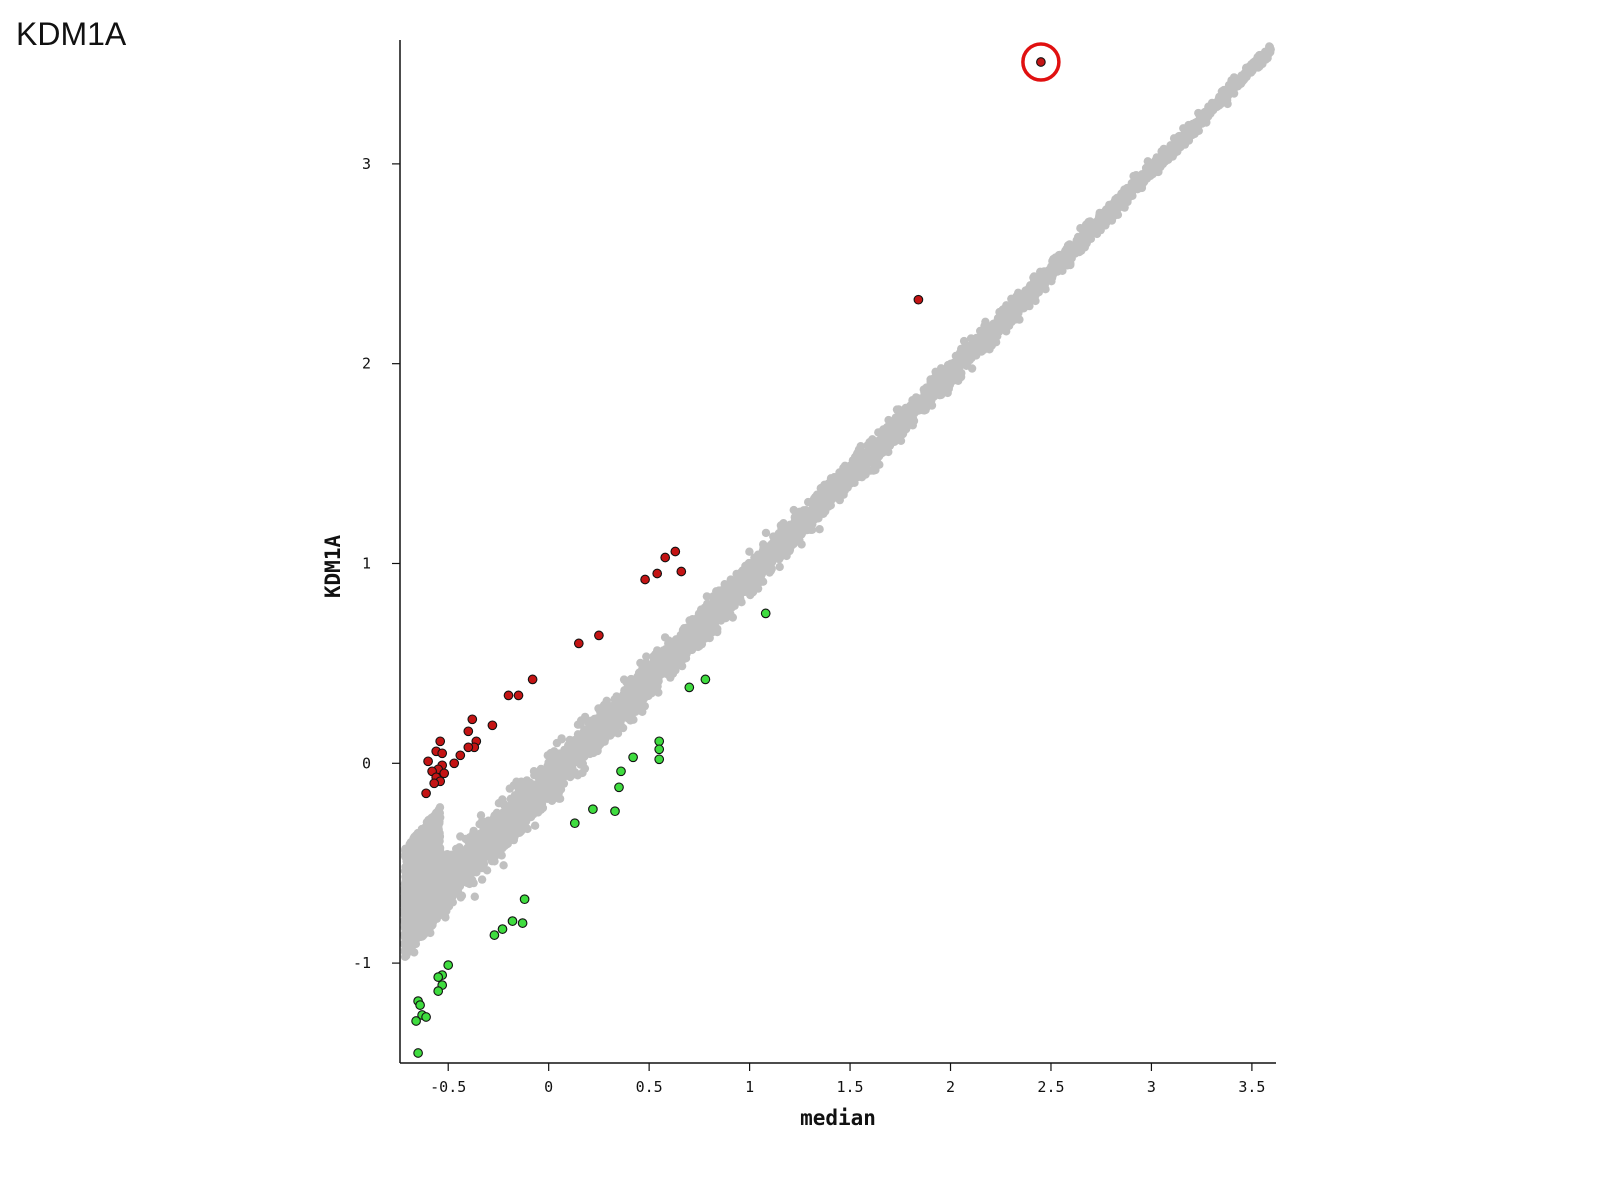 This screenshot has width=1600, height=1200. Describe the element at coordinates (71, 34) in the screenshot. I see `page-title: KDM1A` at that location.